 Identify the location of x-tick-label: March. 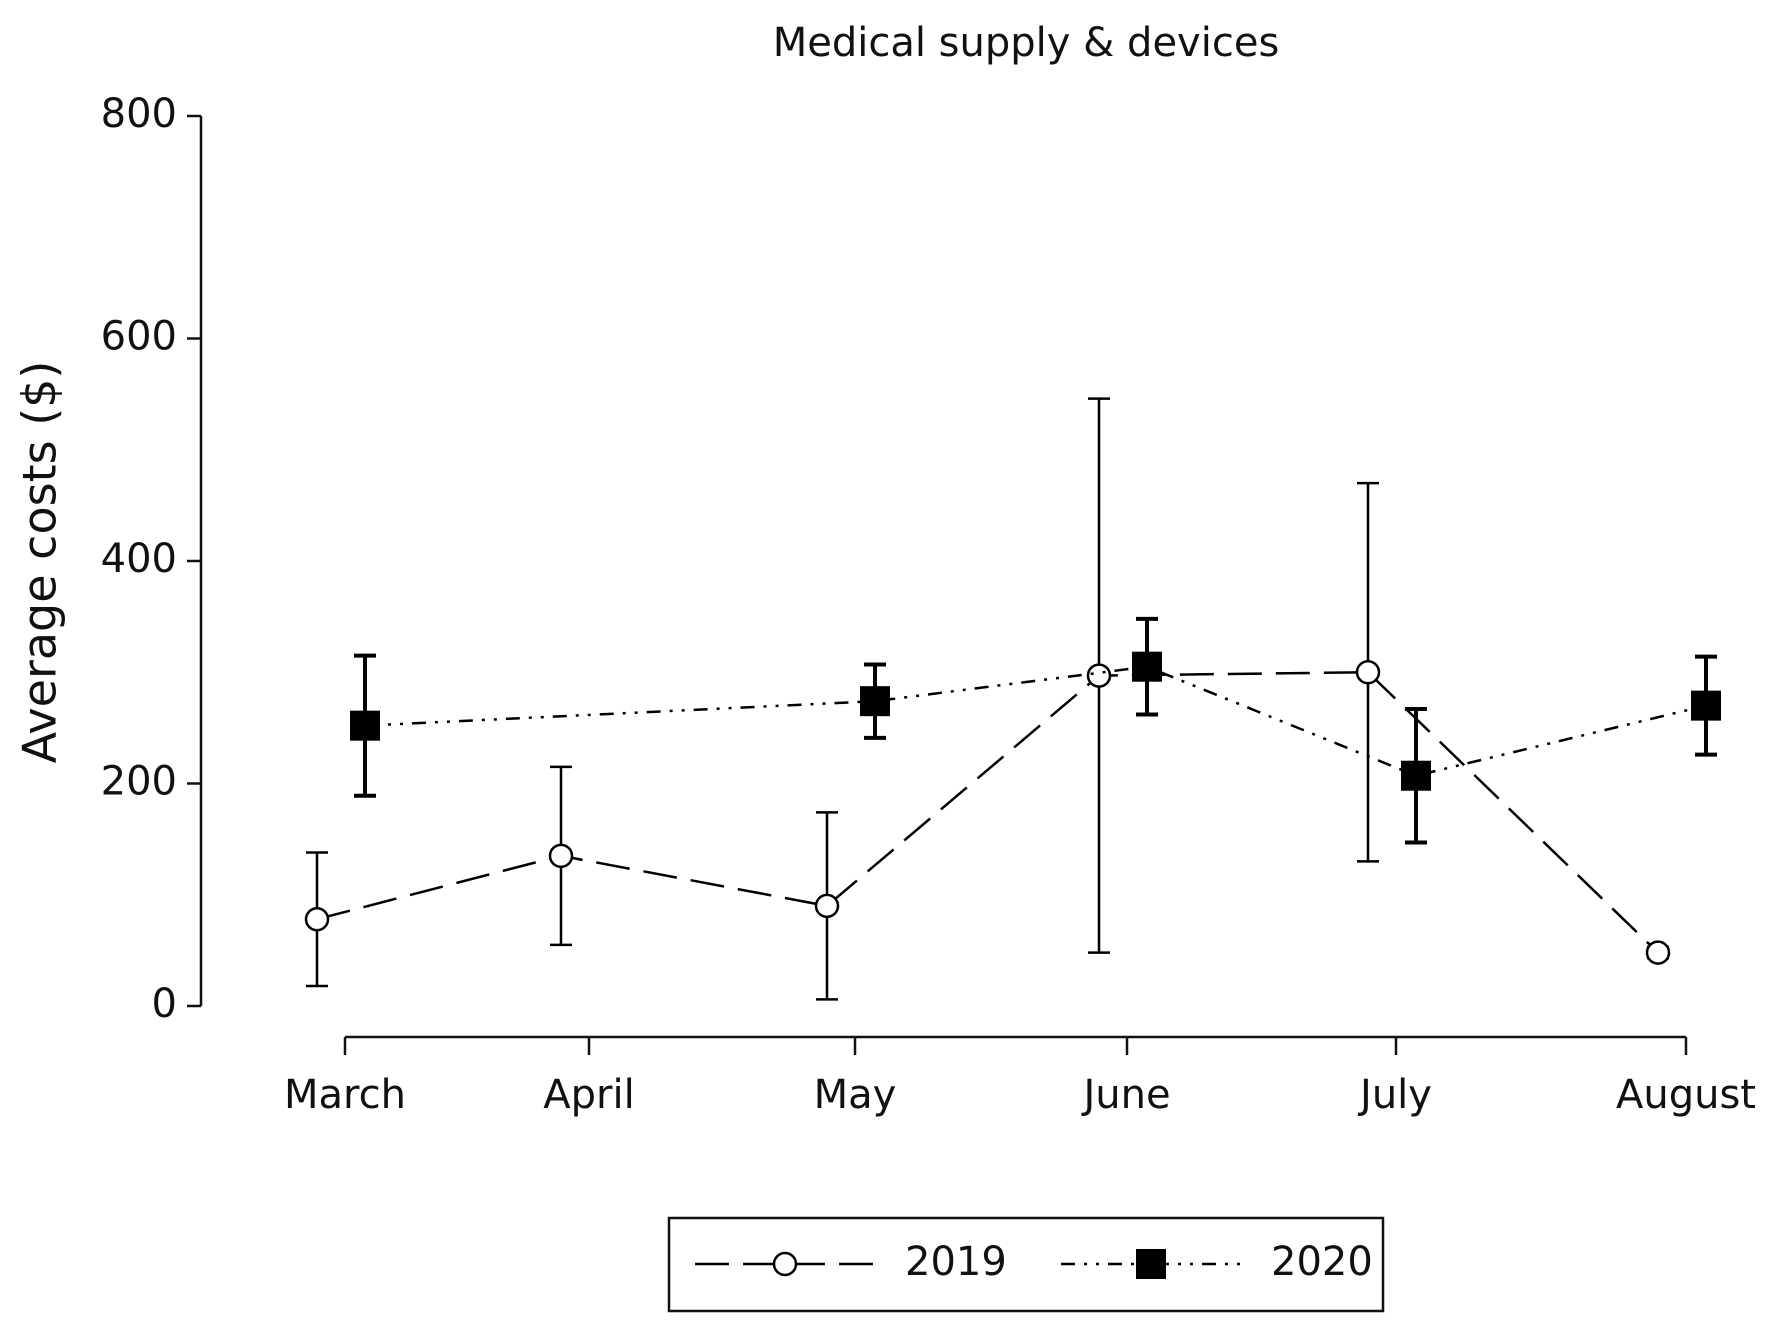
(345, 1095).